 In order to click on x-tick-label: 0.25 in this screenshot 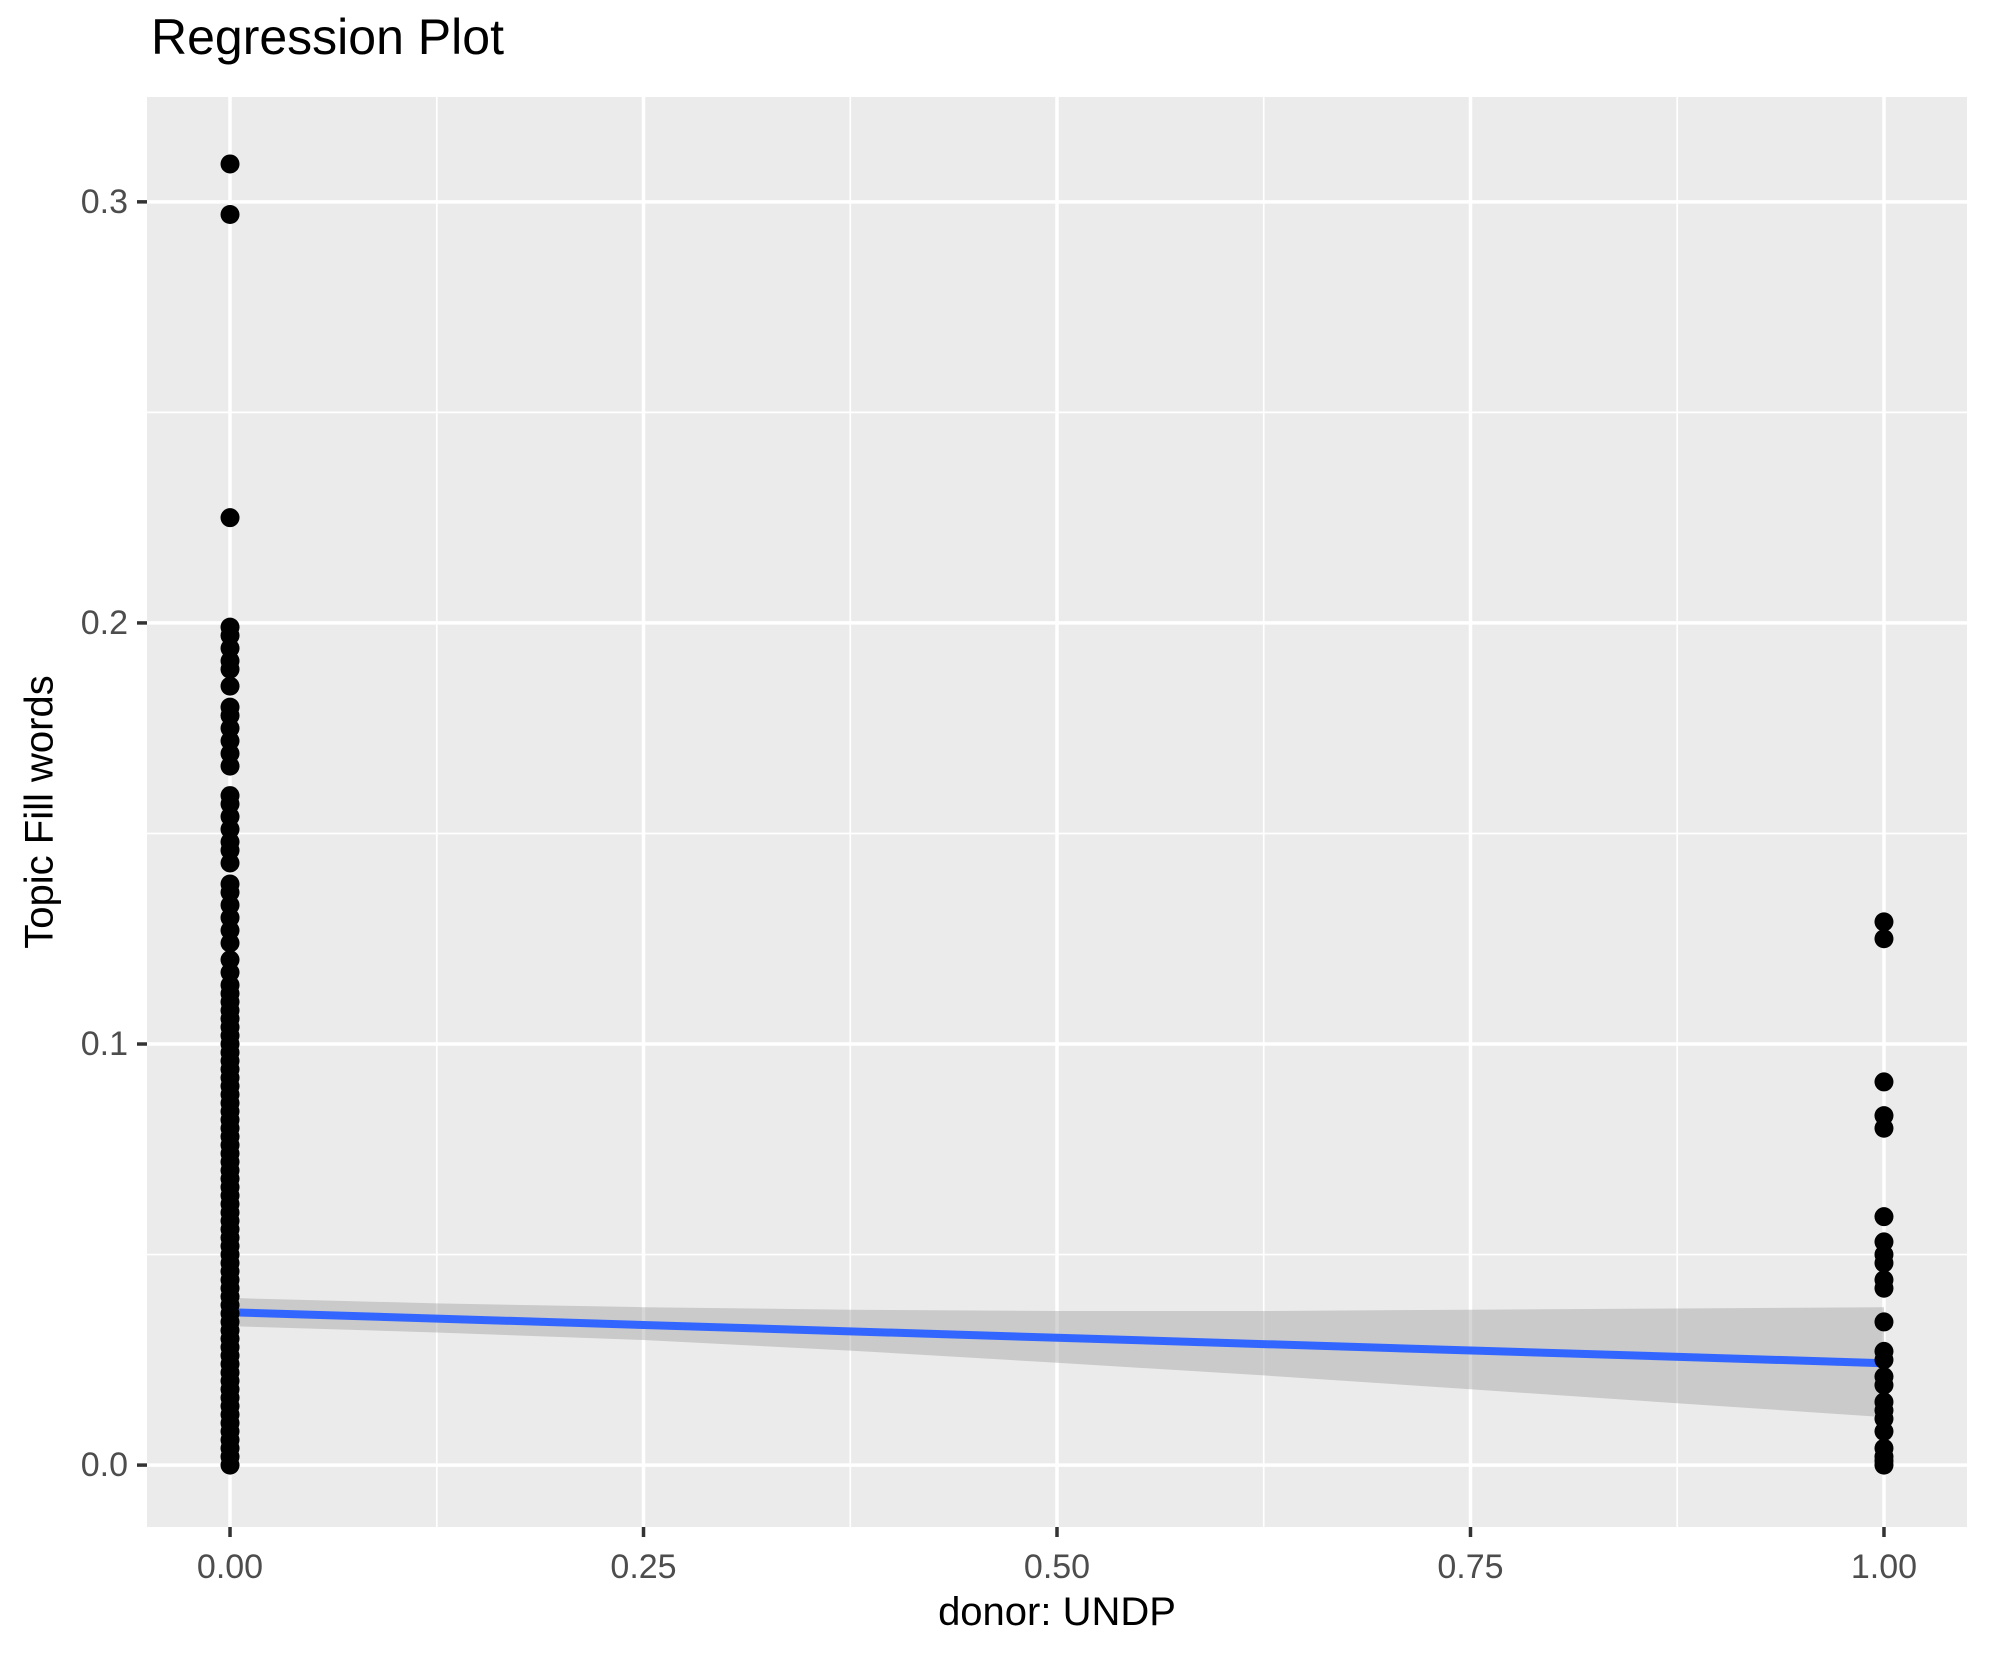, I will do `click(643, 1567)`.